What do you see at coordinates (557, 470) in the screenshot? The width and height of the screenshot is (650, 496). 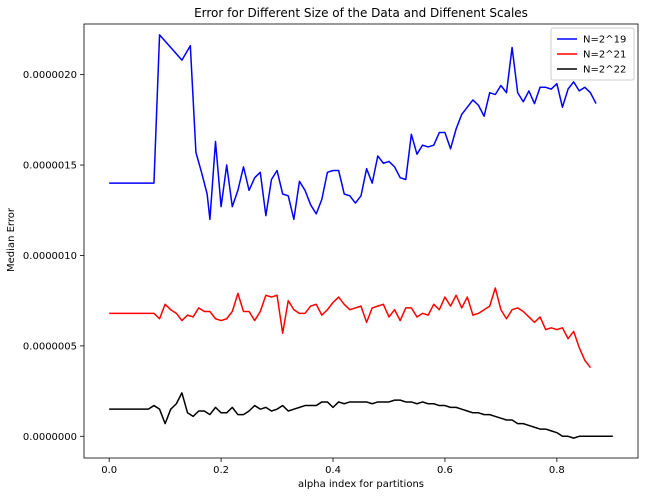 I see `x-tick-label: 0.8` at bounding box center [557, 470].